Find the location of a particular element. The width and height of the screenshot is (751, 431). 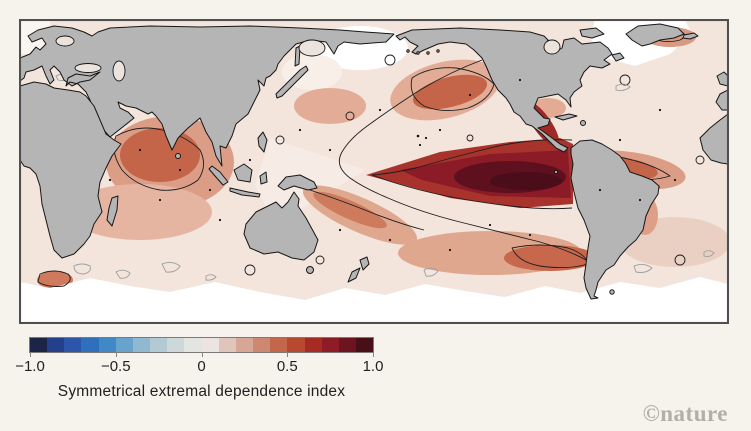

colorbar-tick-label: 1.0 is located at coordinates (373, 366).